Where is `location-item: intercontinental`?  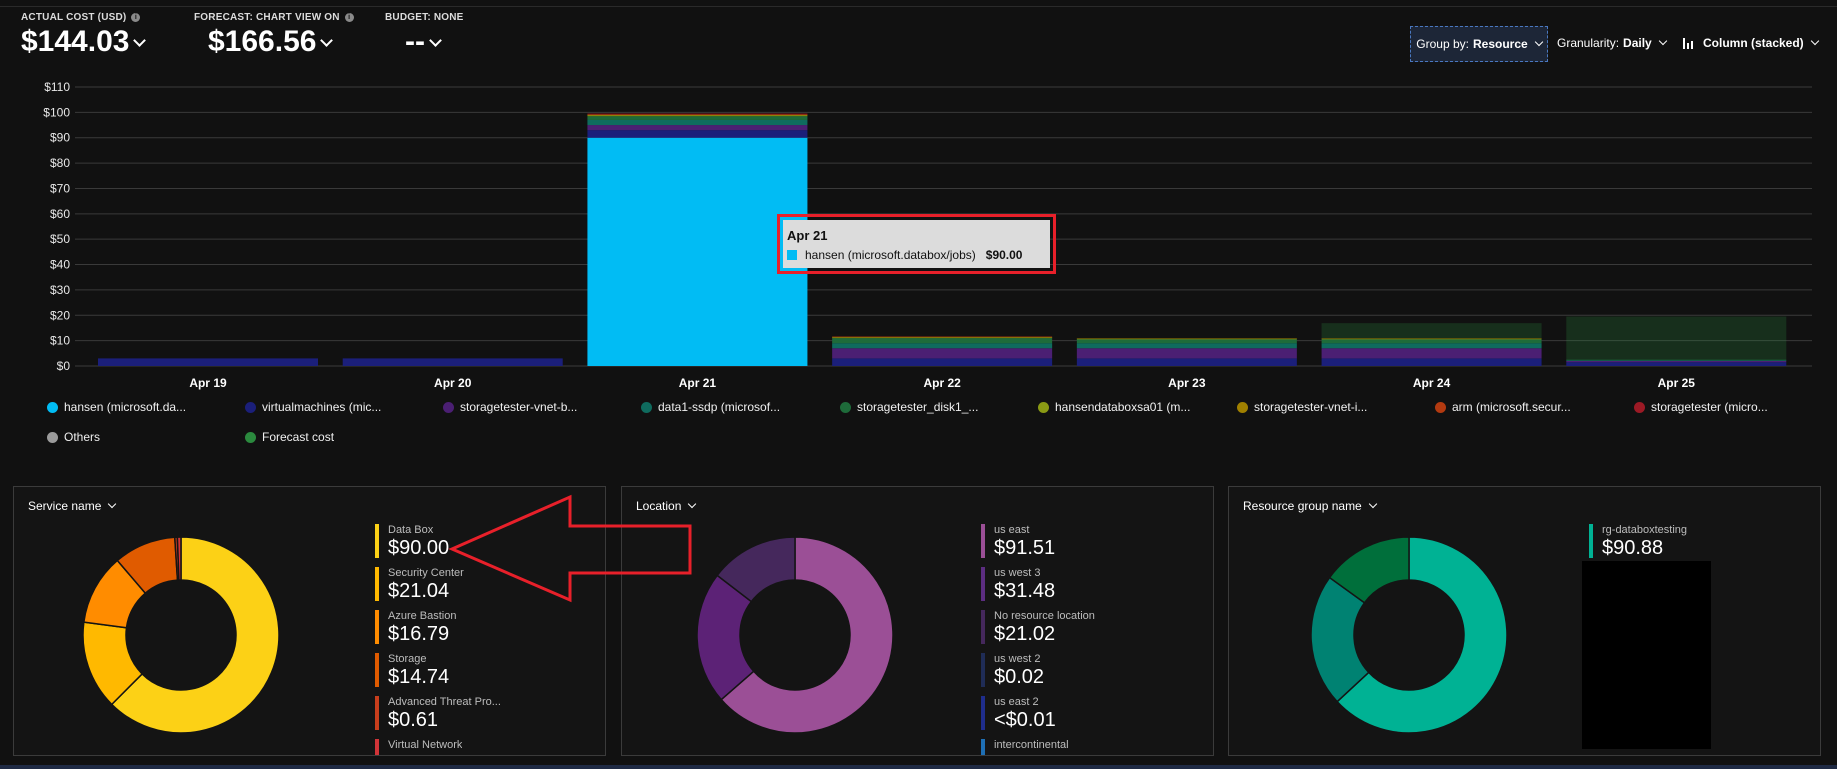 location-item: intercontinental is located at coordinates (1025, 747).